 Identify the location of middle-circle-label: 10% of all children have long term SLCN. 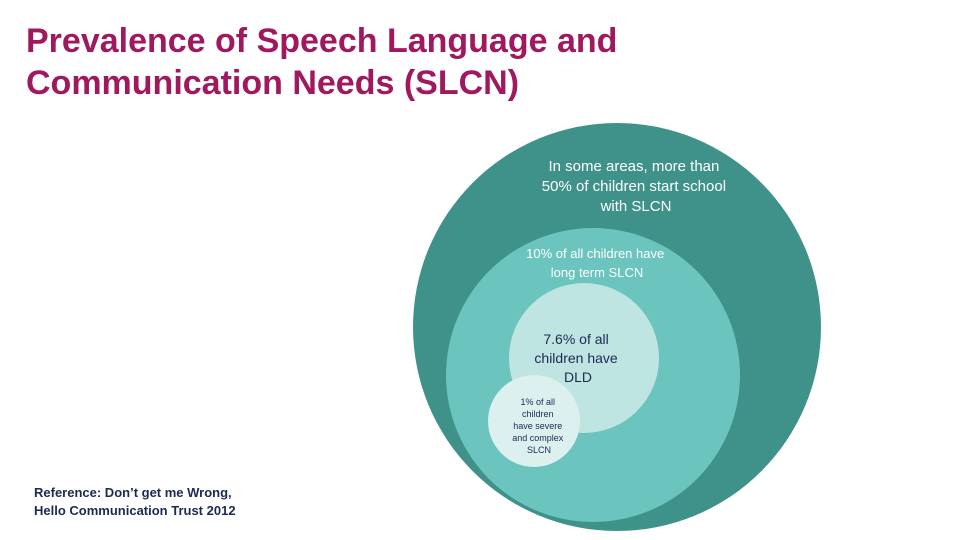
(597, 263).